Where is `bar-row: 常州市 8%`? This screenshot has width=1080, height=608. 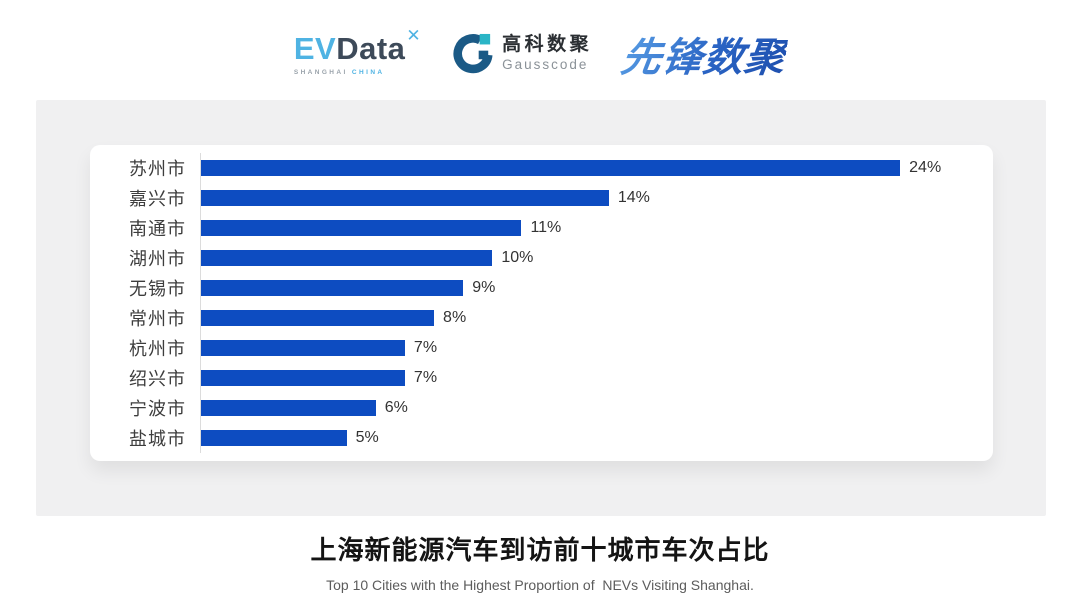
bar-row: 常州市 8% is located at coordinates (531, 318).